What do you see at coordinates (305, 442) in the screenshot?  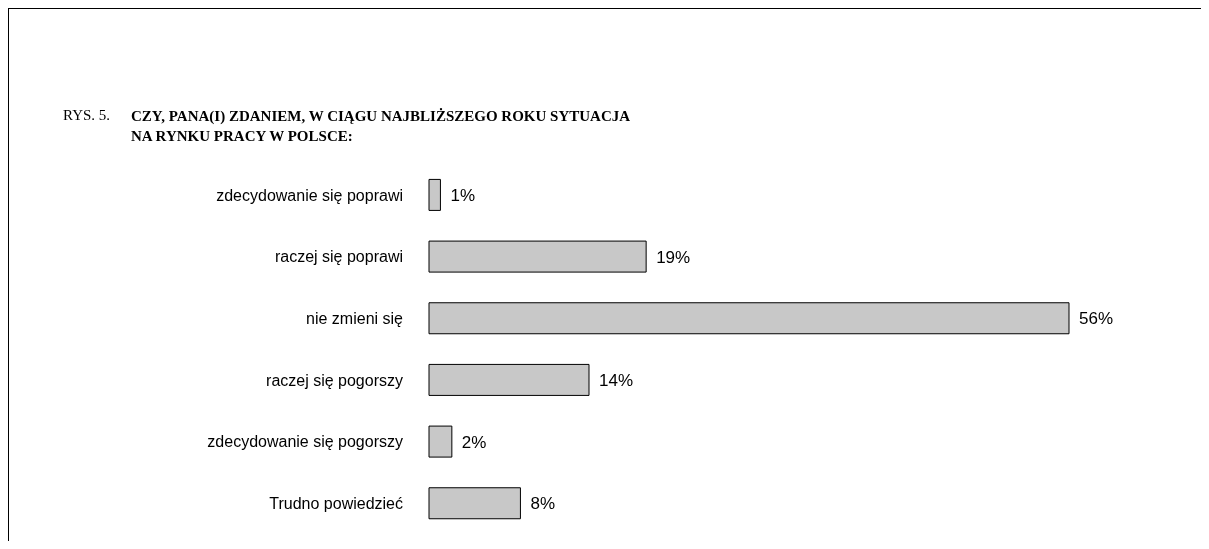 I see `y-tick-label: zdecydowanie się pogorszy` at bounding box center [305, 442].